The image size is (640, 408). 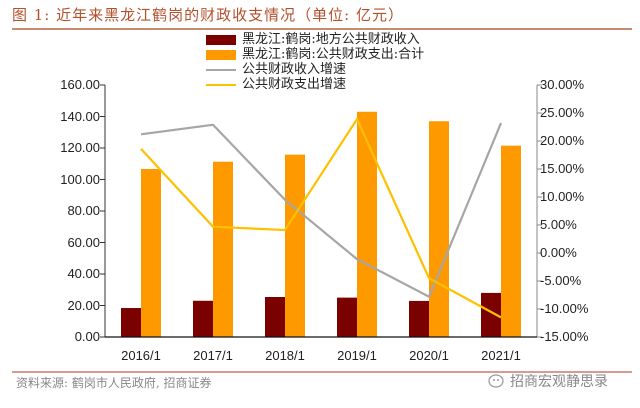 I want to click on legend-item-expenditure-growth: 公共财政支出增速, so click(x=315, y=84).